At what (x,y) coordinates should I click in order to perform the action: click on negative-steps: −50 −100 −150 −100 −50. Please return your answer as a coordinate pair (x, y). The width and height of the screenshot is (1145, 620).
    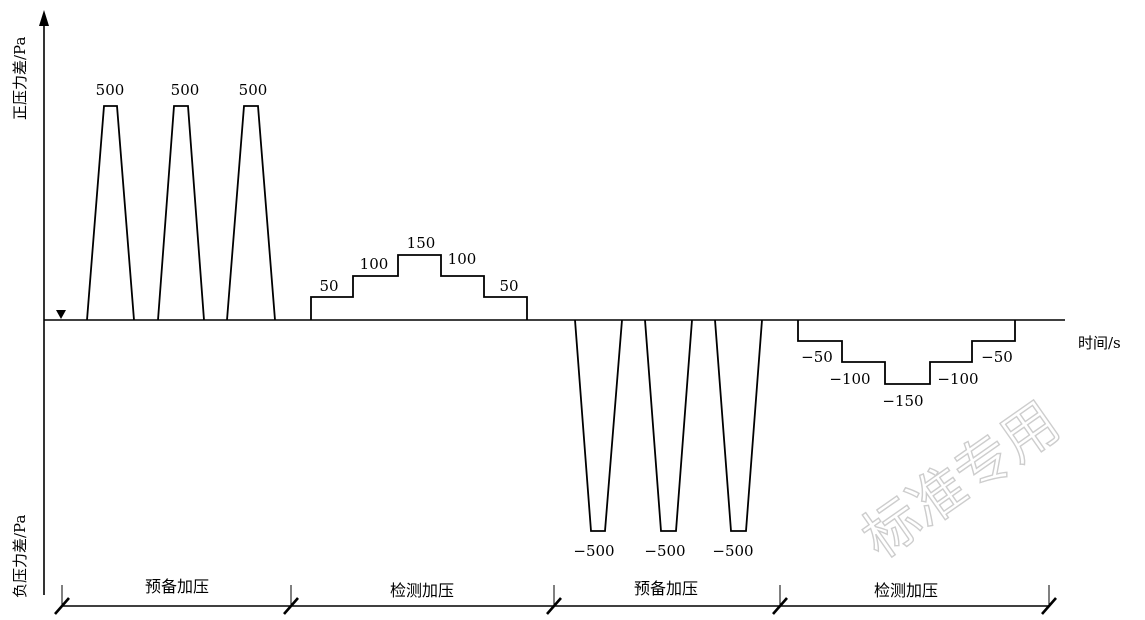
    Looking at the image, I should click on (906, 365).